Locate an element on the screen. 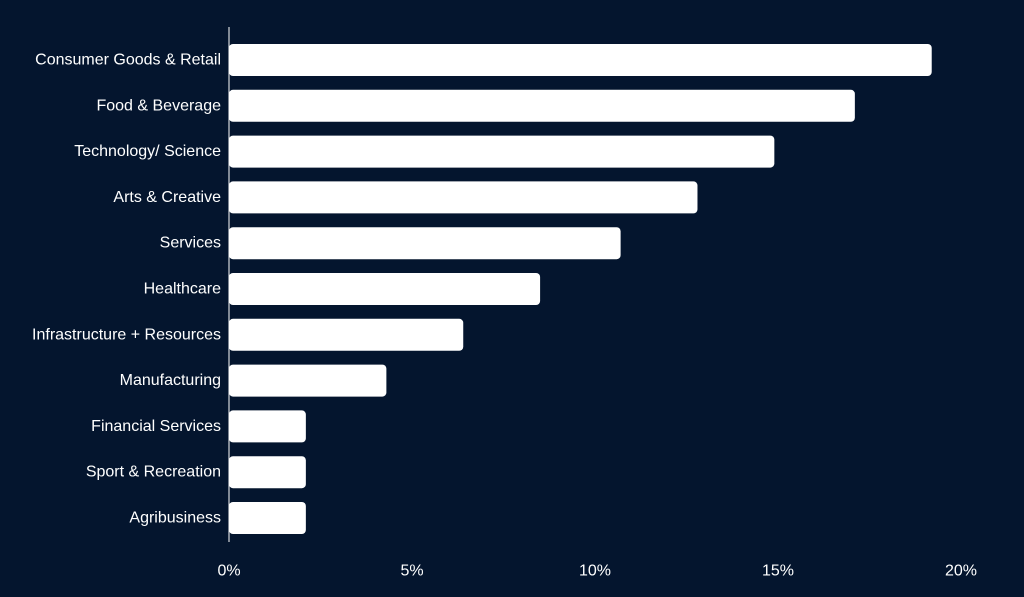 This screenshot has width=1024, height=597. category-label: Sport & Recreation is located at coordinates (153, 472).